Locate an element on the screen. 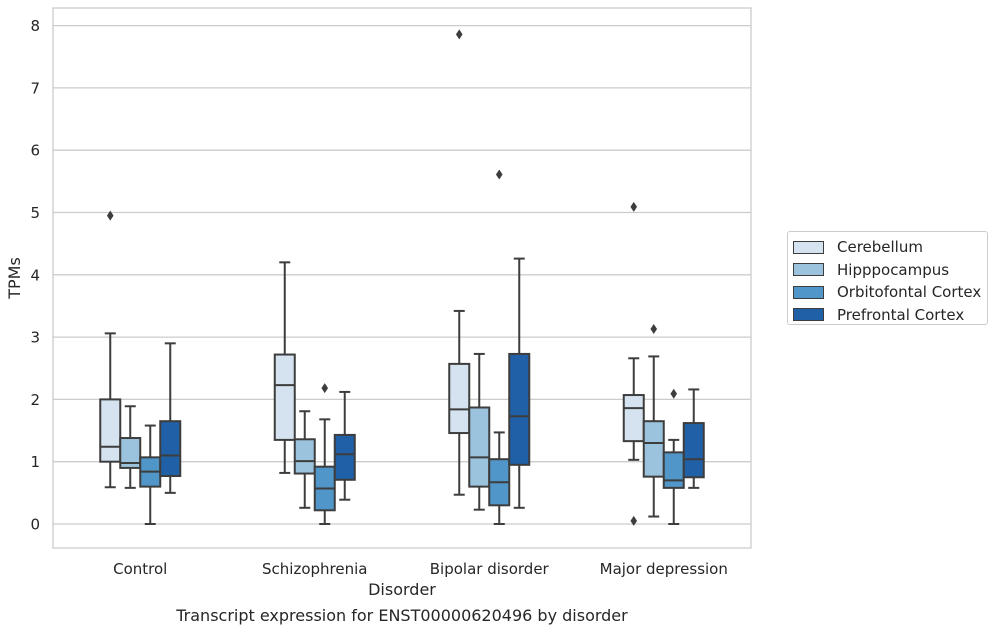 This screenshot has width=999, height=634. legend-label: Hipppocampus is located at coordinates (893, 269).